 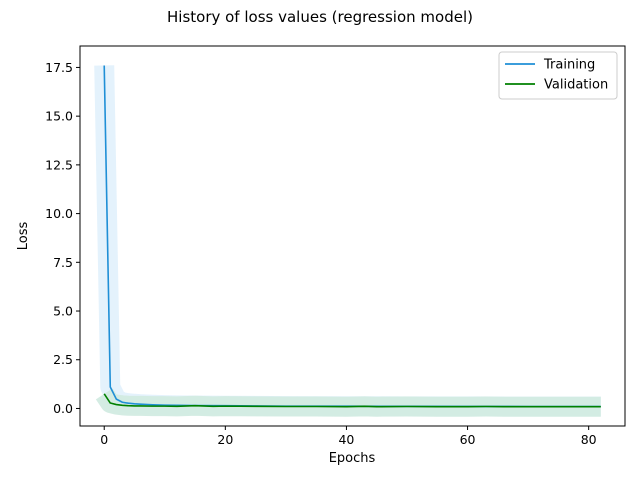 I want to click on legend: Training Validation, so click(x=558, y=75).